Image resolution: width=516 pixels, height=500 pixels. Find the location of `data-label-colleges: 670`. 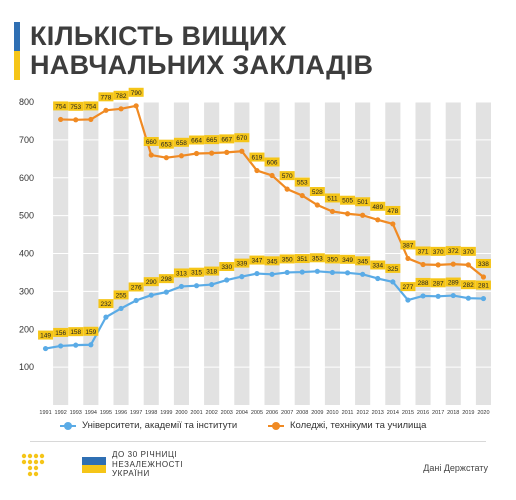

data-label-colleges: 670 is located at coordinates (241, 138).